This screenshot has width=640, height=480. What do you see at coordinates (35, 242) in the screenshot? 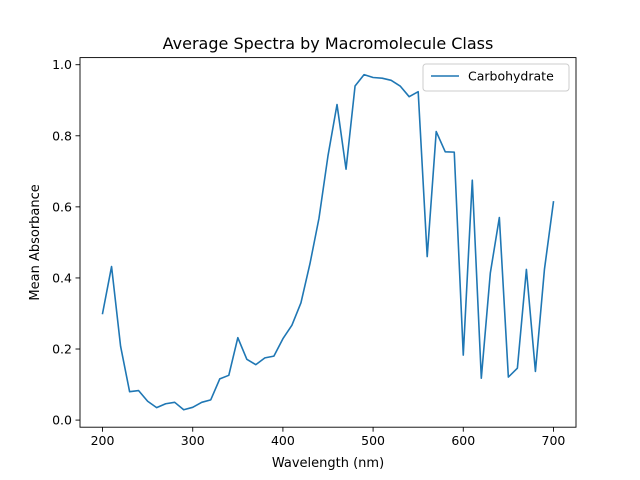
I see `y-axis-label: Mean Absorbance` at bounding box center [35, 242].